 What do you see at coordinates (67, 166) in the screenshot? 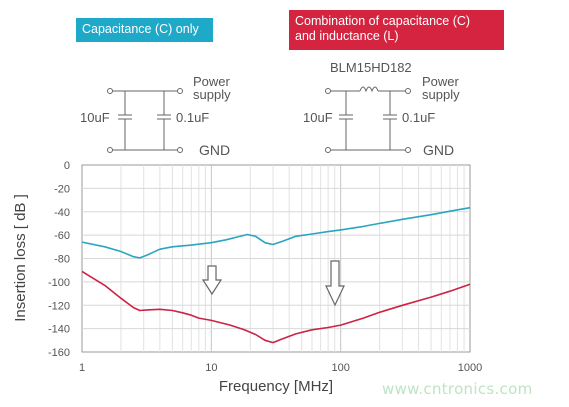
I see `y-tick-label: 0` at bounding box center [67, 166].